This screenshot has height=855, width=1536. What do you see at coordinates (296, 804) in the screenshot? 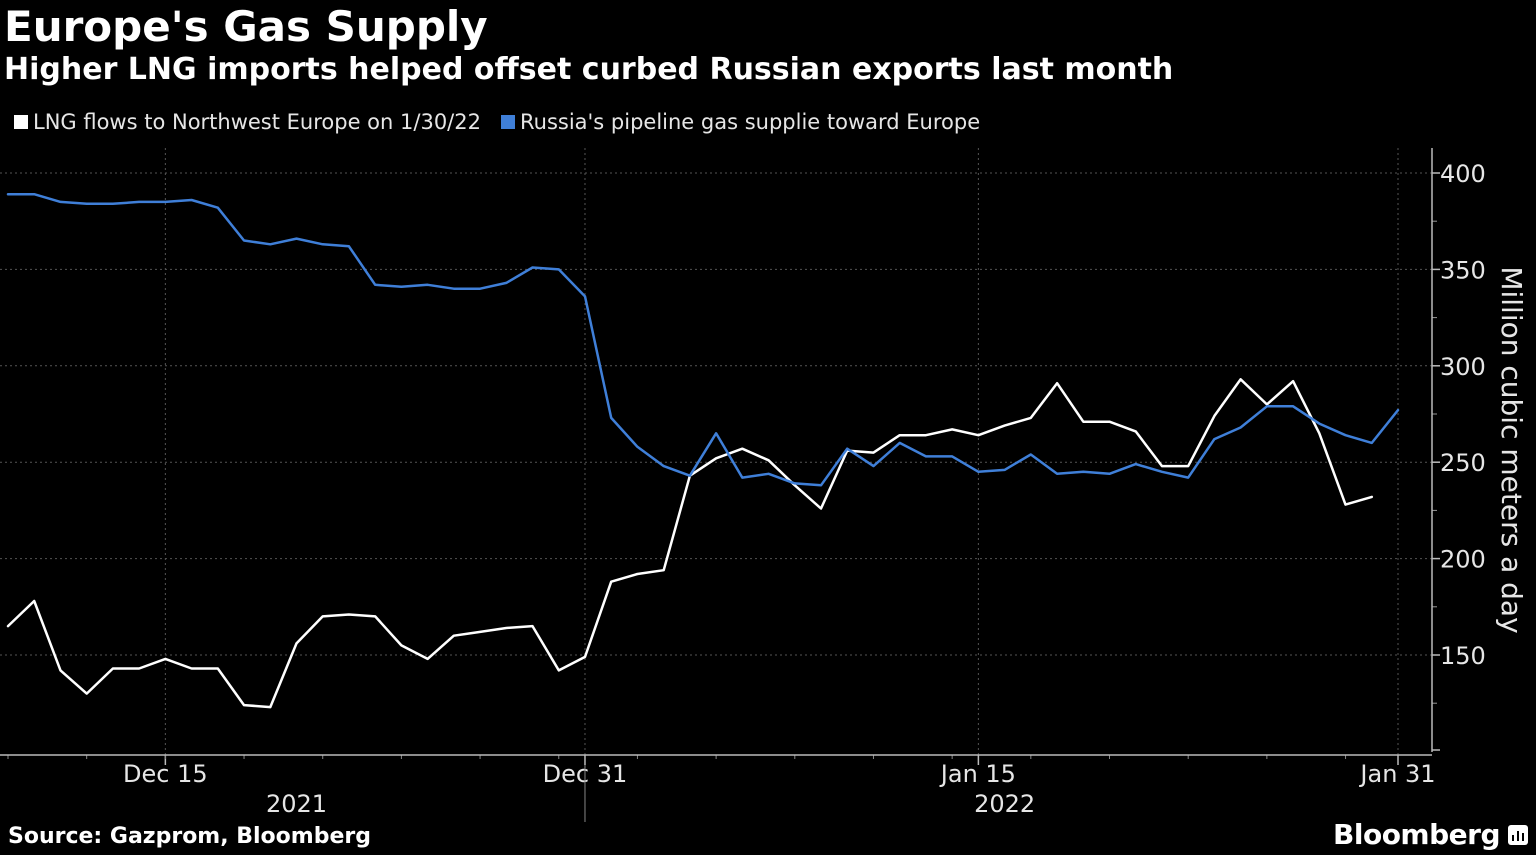
I see `year-label: 2021` at bounding box center [296, 804].